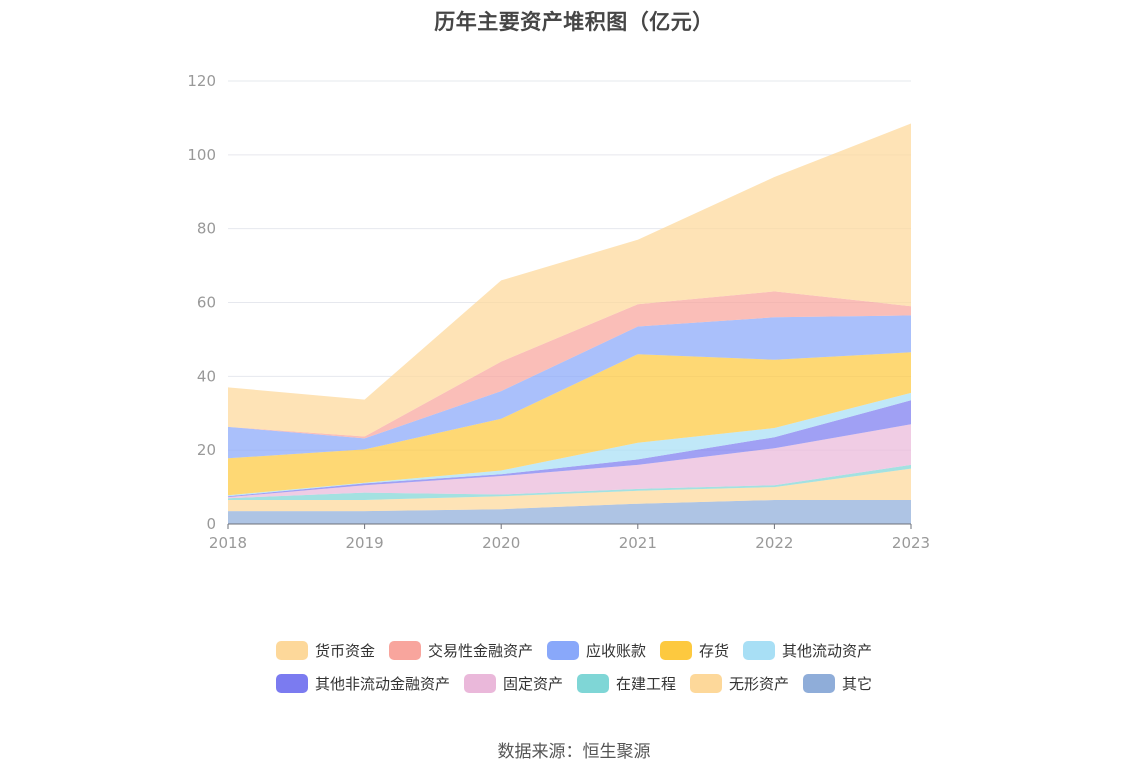  What do you see at coordinates (501, 543) in the screenshot?
I see `x-tick-label: 2020` at bounding box center [501, 543].